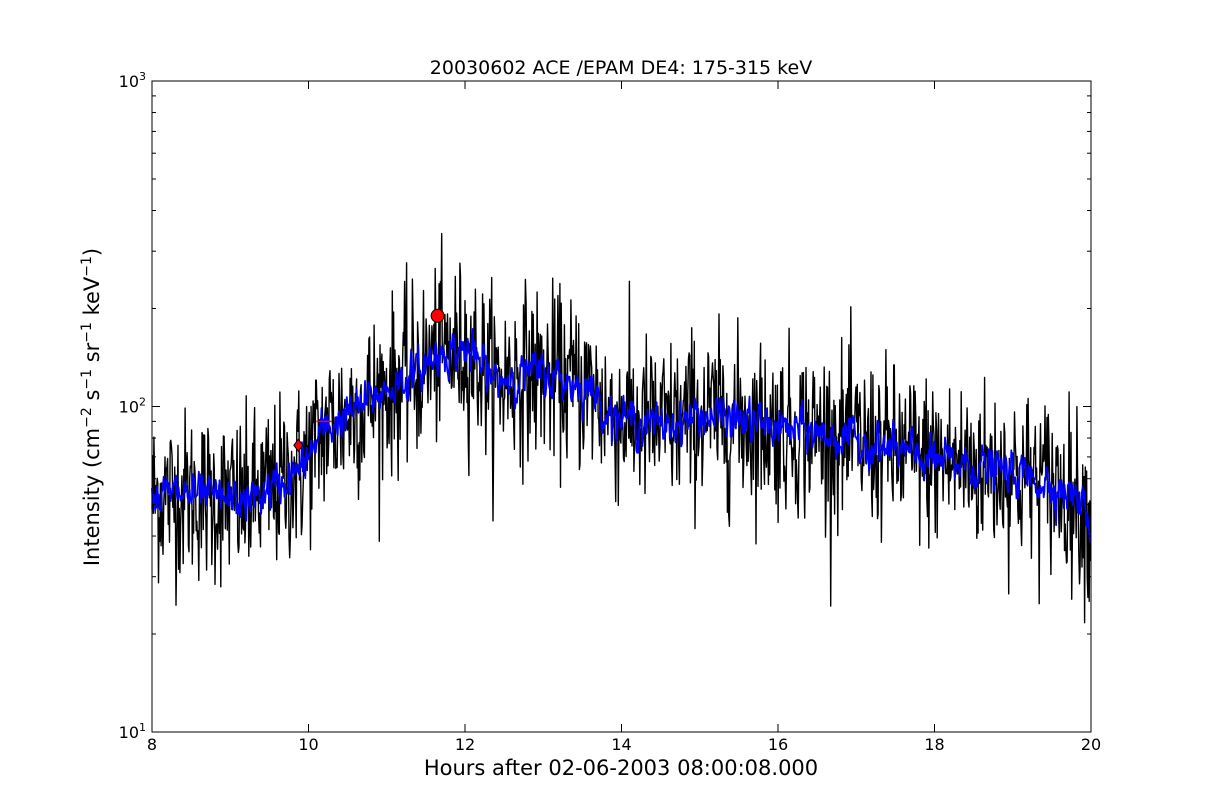  Describe the element at coordinates (621, 744) in the screenshot. I see `x-tick-label: 14` at that location.